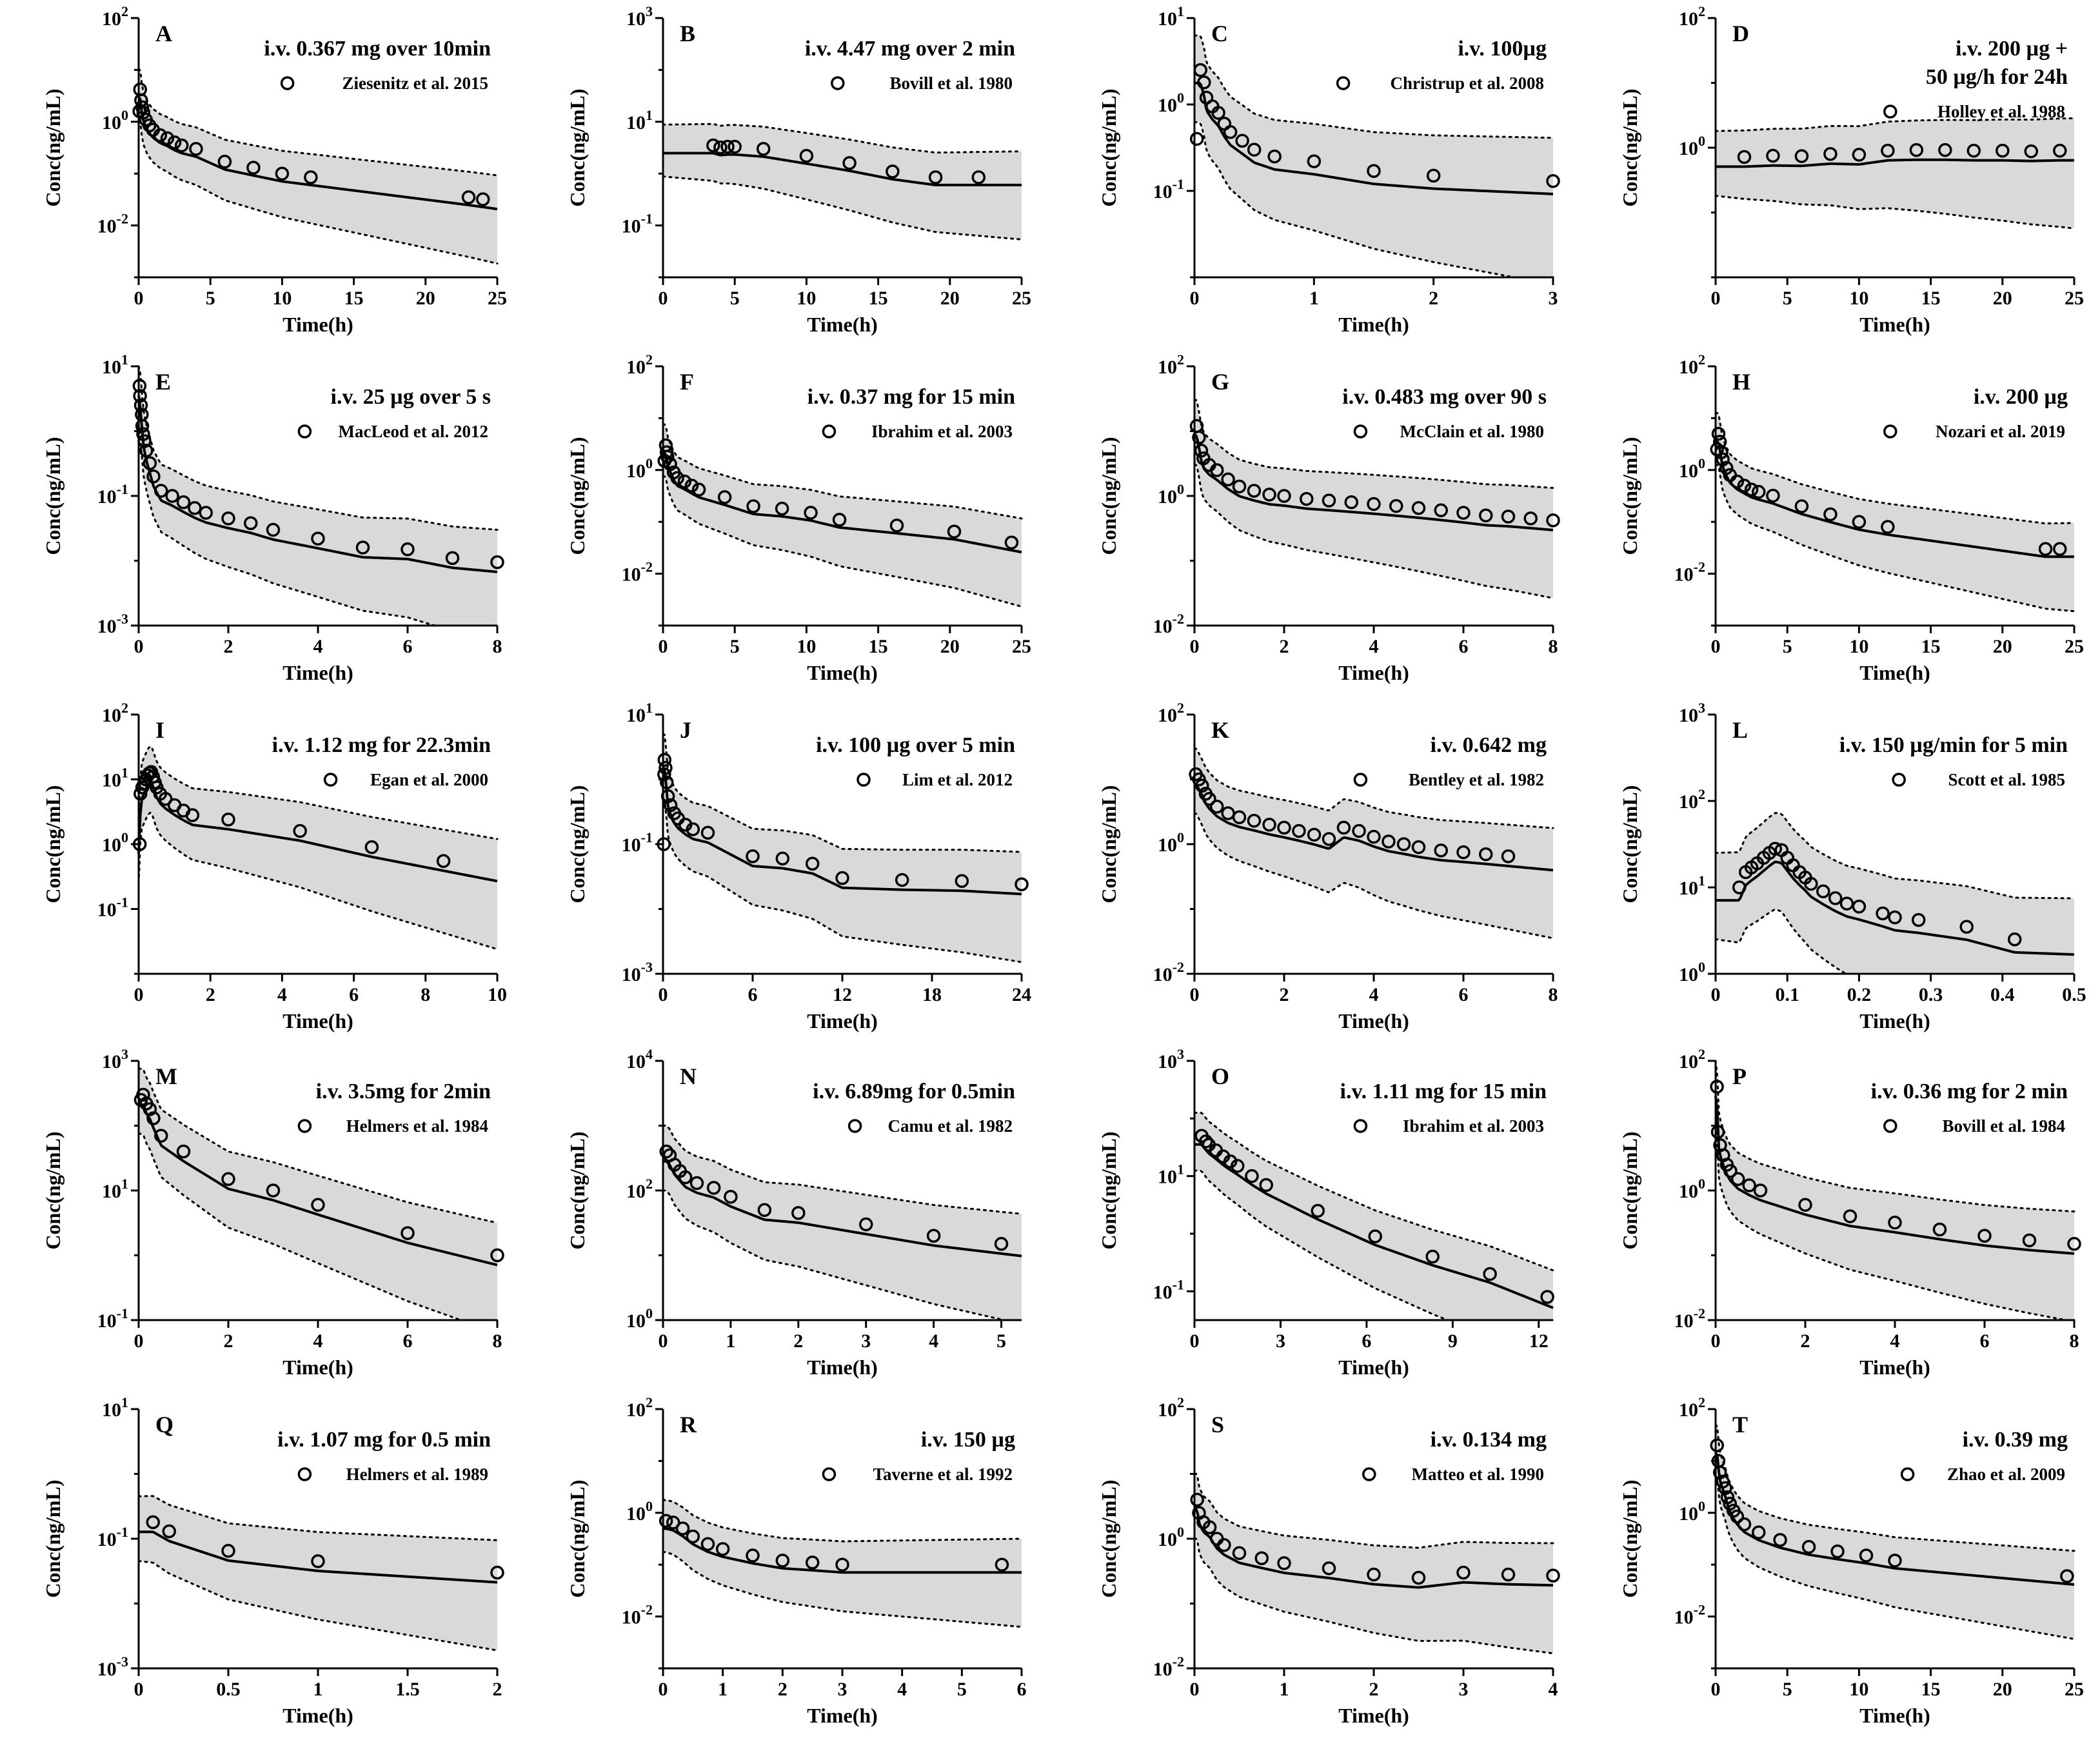  I want to click on x-tick-label: 12, so click(843, 994).